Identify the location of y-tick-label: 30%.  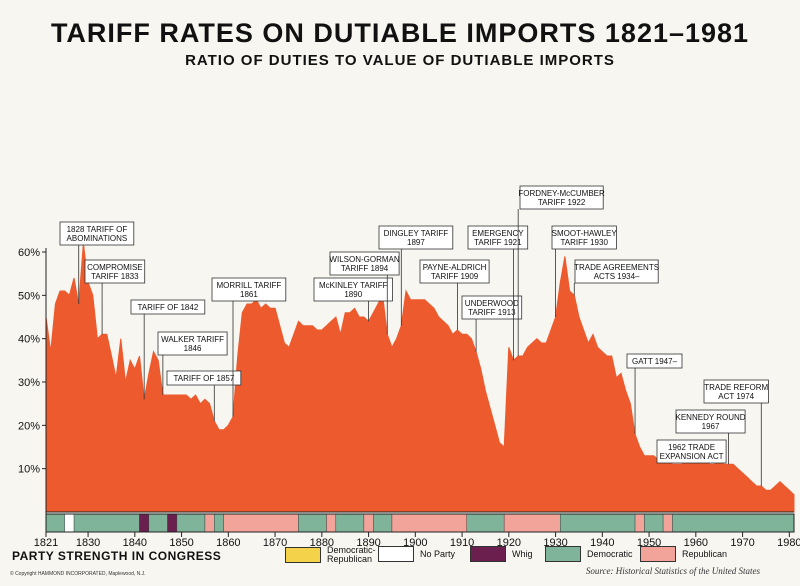
(29, 383).